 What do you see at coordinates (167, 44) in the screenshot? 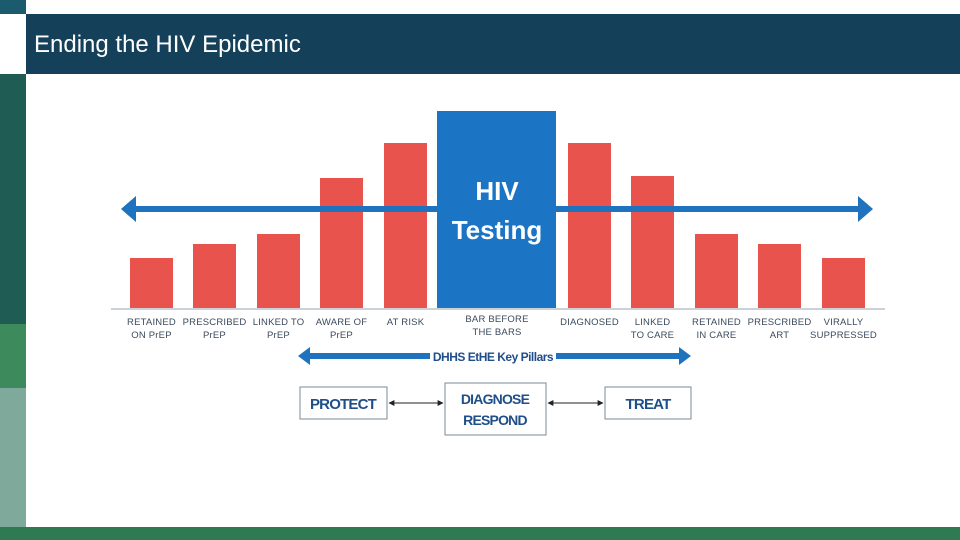
I see `slide-title: Ending the HIV Epidemic` at bounding box center [167, 44].